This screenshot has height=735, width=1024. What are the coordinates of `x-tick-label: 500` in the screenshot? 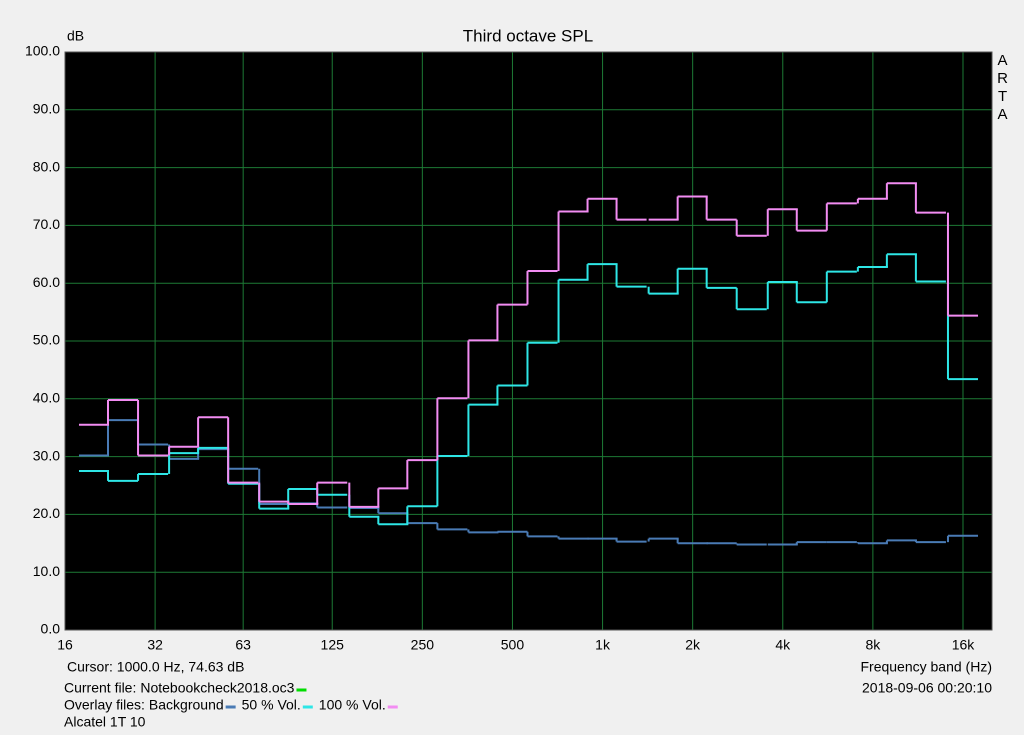 It's located at (513, 645).